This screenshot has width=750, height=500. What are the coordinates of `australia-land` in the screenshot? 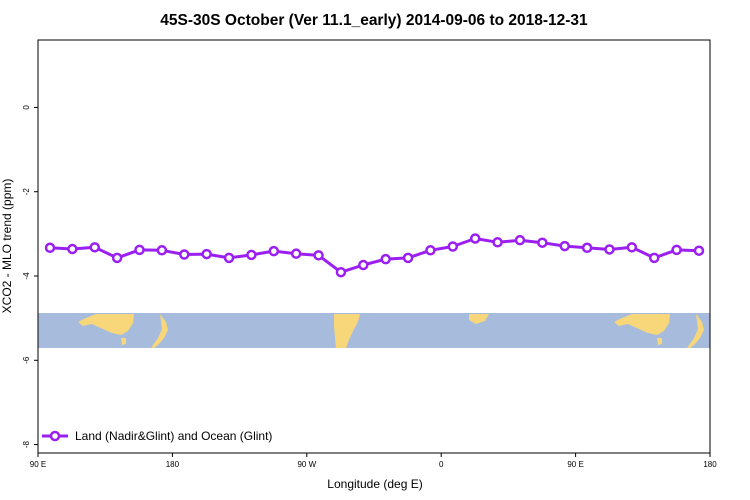 It's located at (106, 324).